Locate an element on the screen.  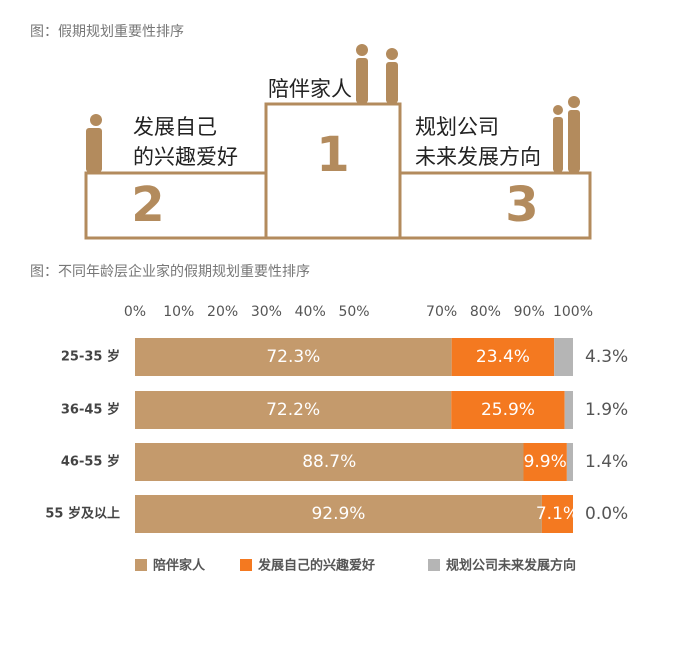
x-tick-label: 50% is located at coordinates (353, 312).